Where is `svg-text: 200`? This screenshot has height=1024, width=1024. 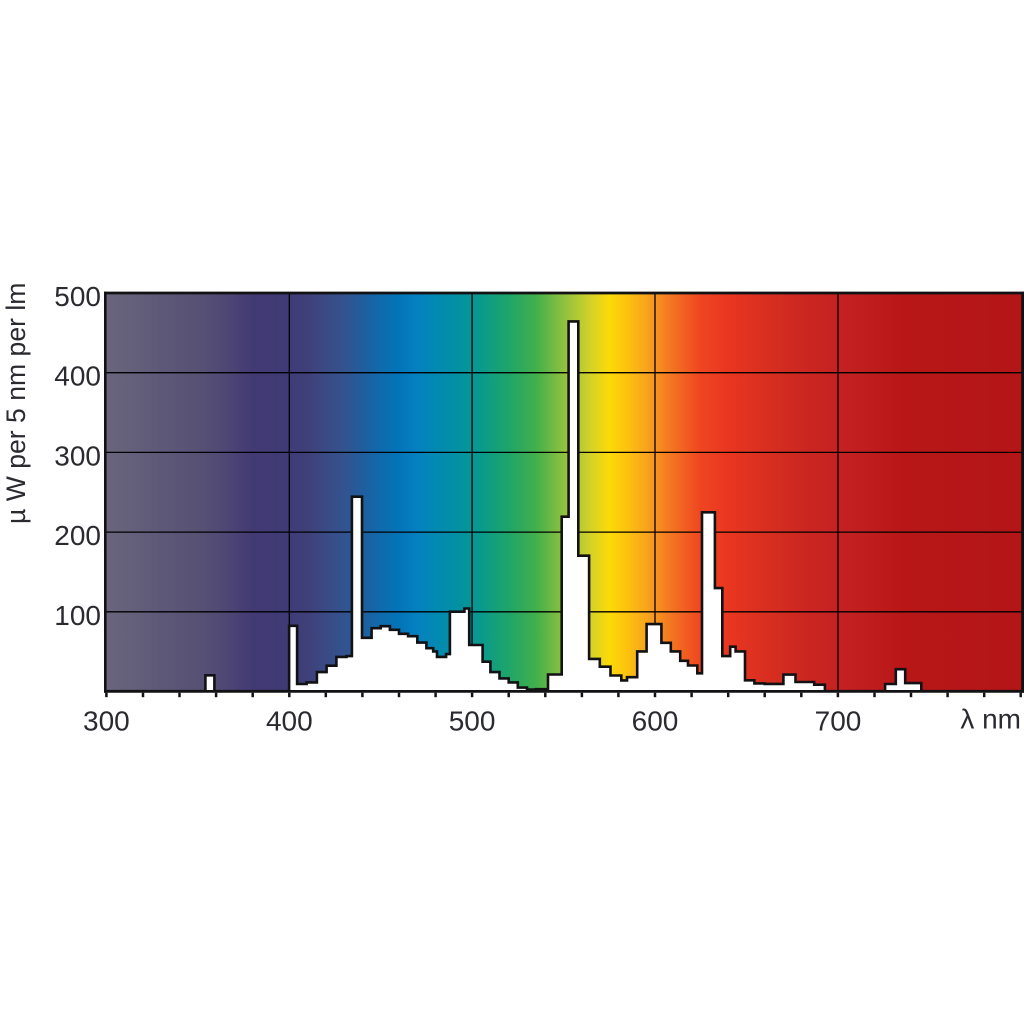 svg-text: 200 is located at coordinates (77, 535).